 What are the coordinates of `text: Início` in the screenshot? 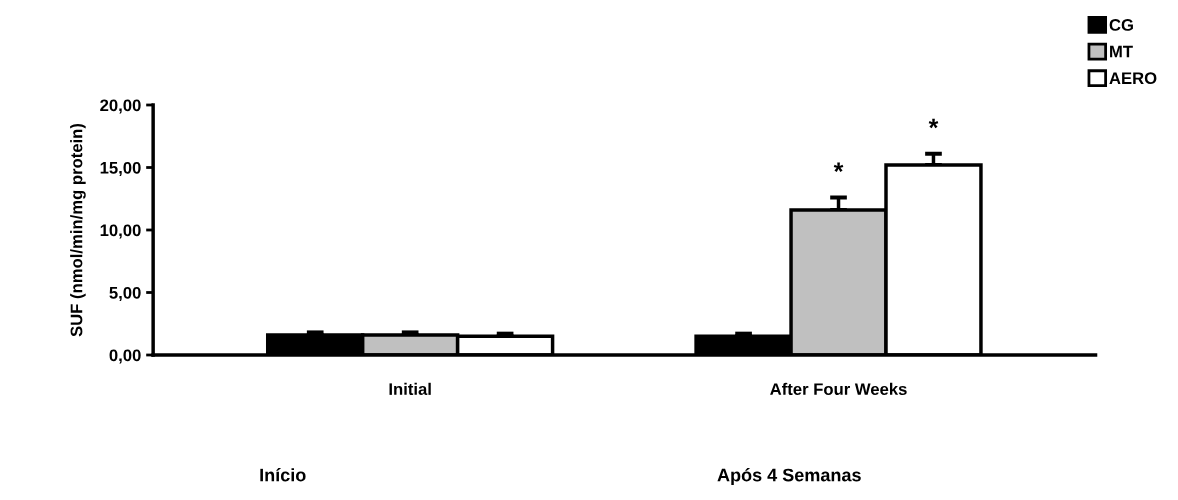 It's located at (283, 475).